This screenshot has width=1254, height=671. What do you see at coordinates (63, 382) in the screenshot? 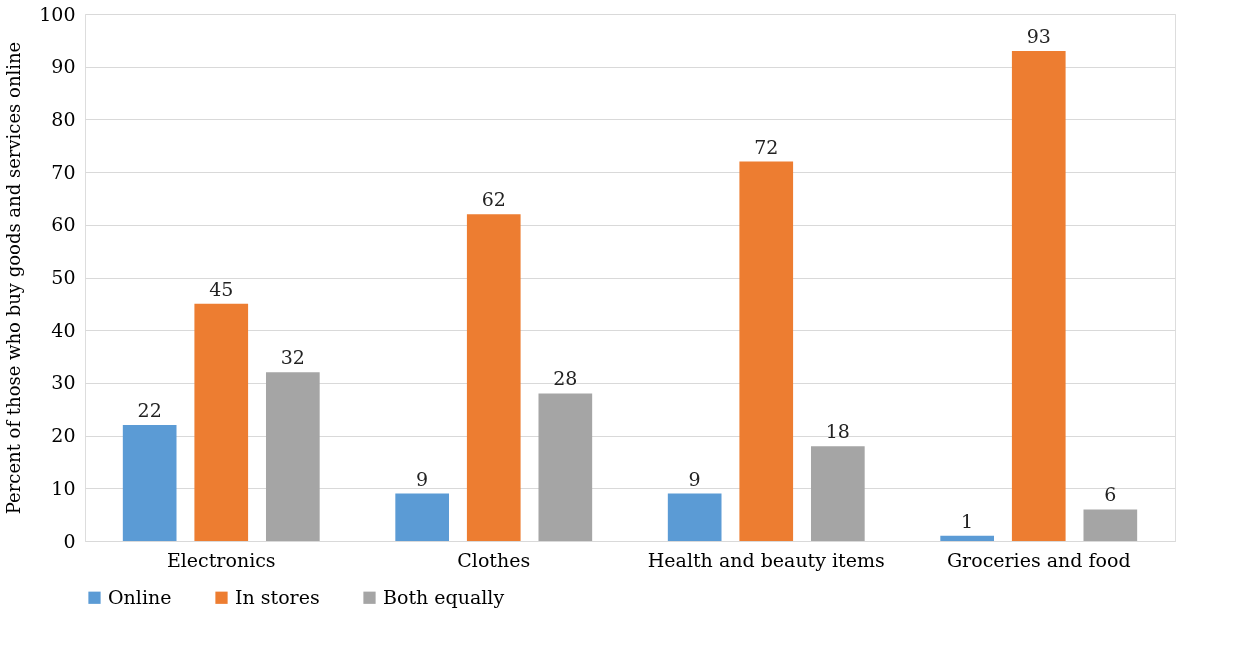
I see `y-tick-label: 30` at bounding box center [63, 382].